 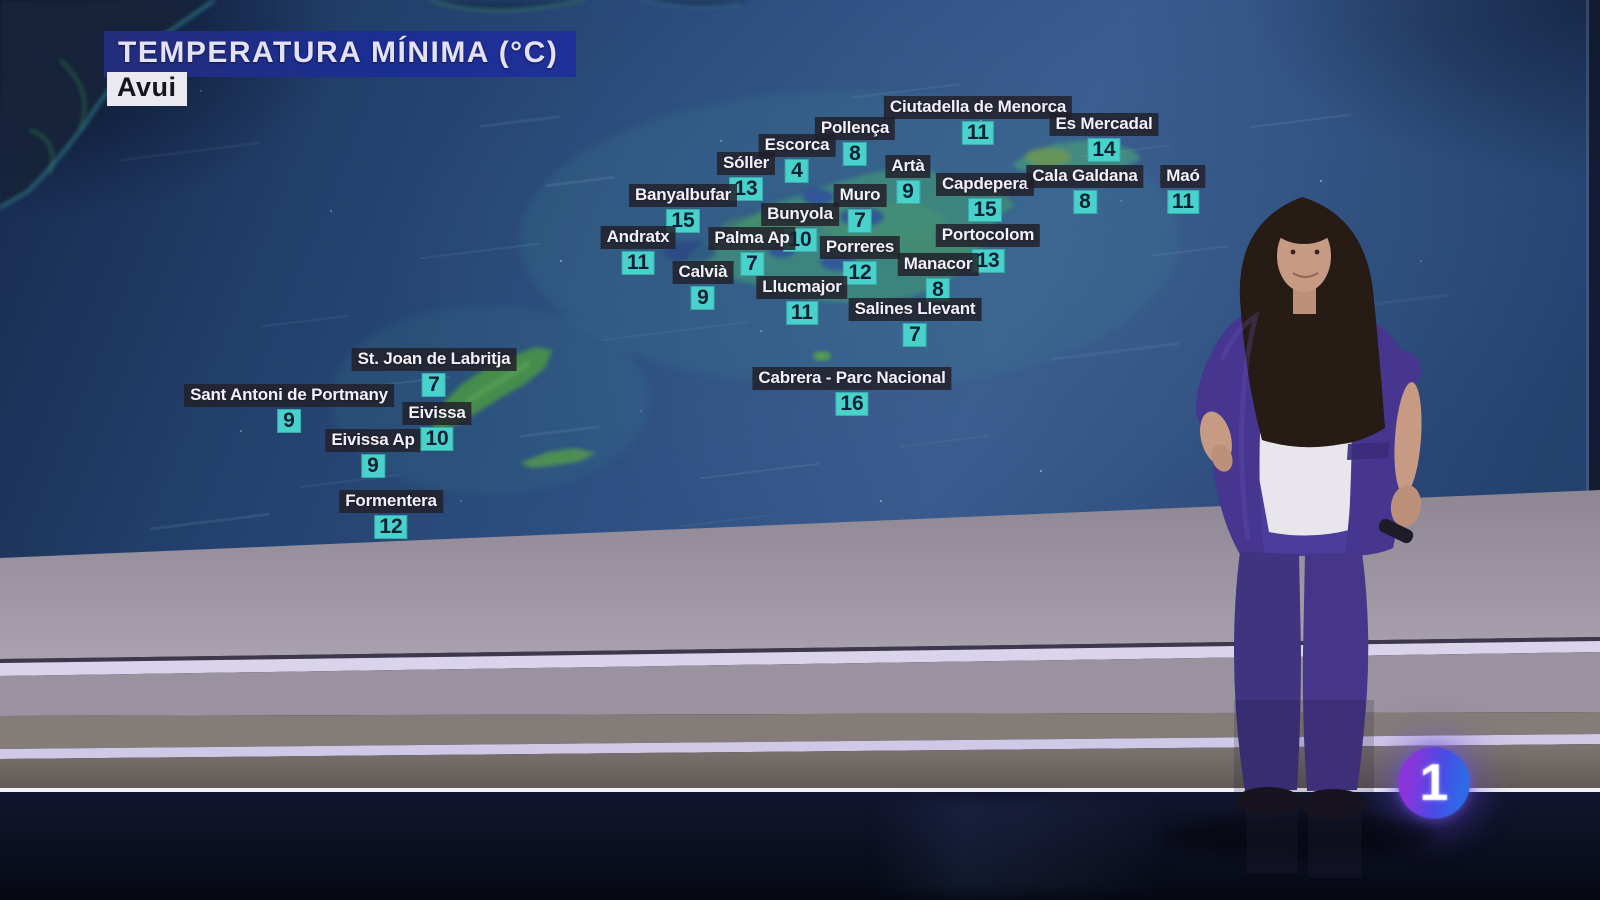 I want to click on location-name: Capdepera, so click(x=985, y=185).